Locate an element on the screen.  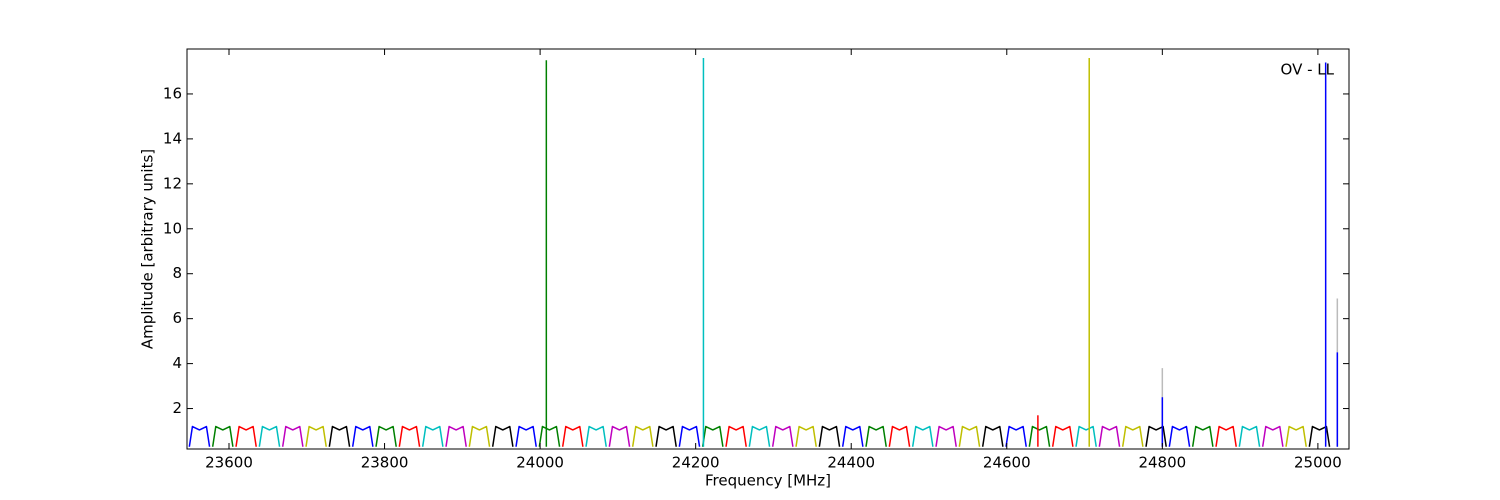
x-tick-label: 24400 is located at coordinates (851, 463).